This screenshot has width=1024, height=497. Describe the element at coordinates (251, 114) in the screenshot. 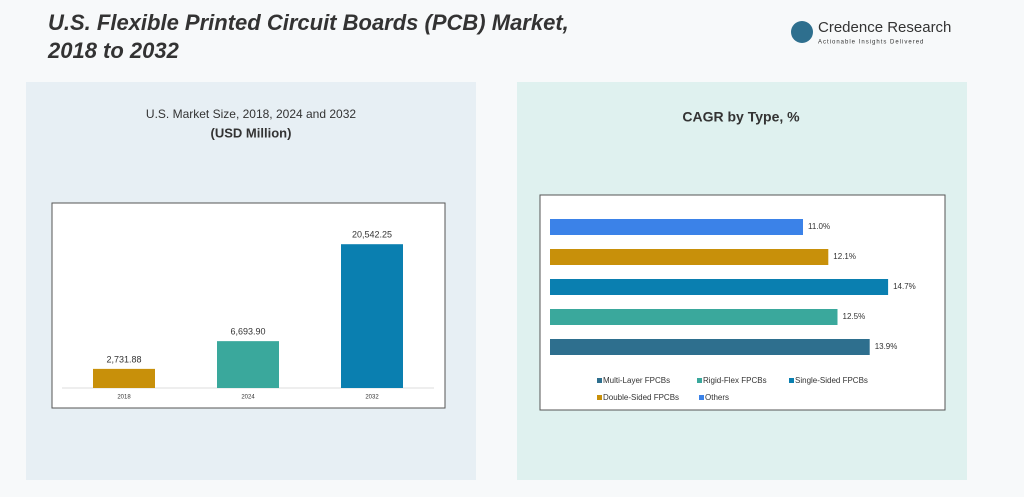

I see `chart-title: U.S. Market Size, 2018, 2024 and 2032` at that location.